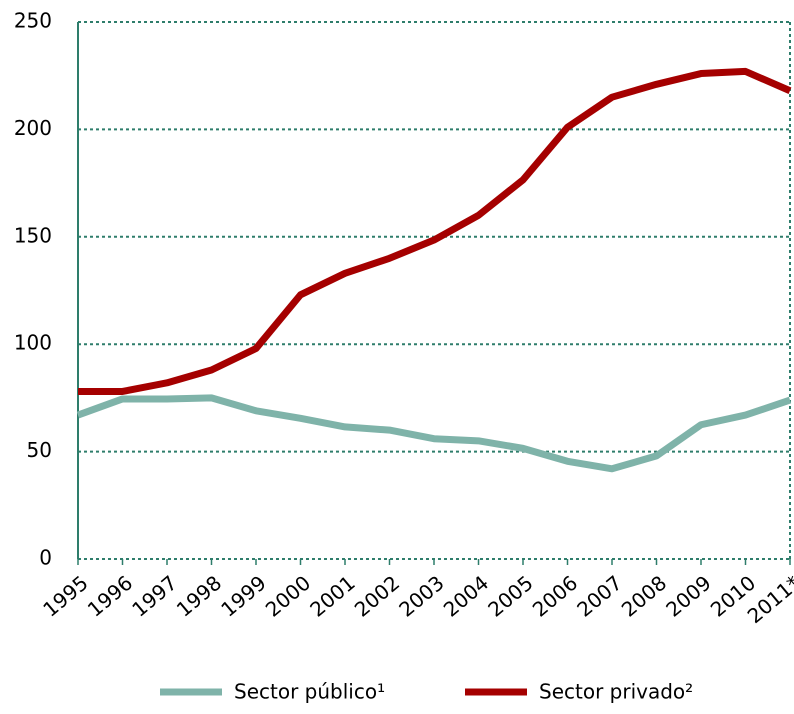  Describe the element at coordinates (555, 596) in the screenshot. I see `x-tick-label: 2006` at that location.